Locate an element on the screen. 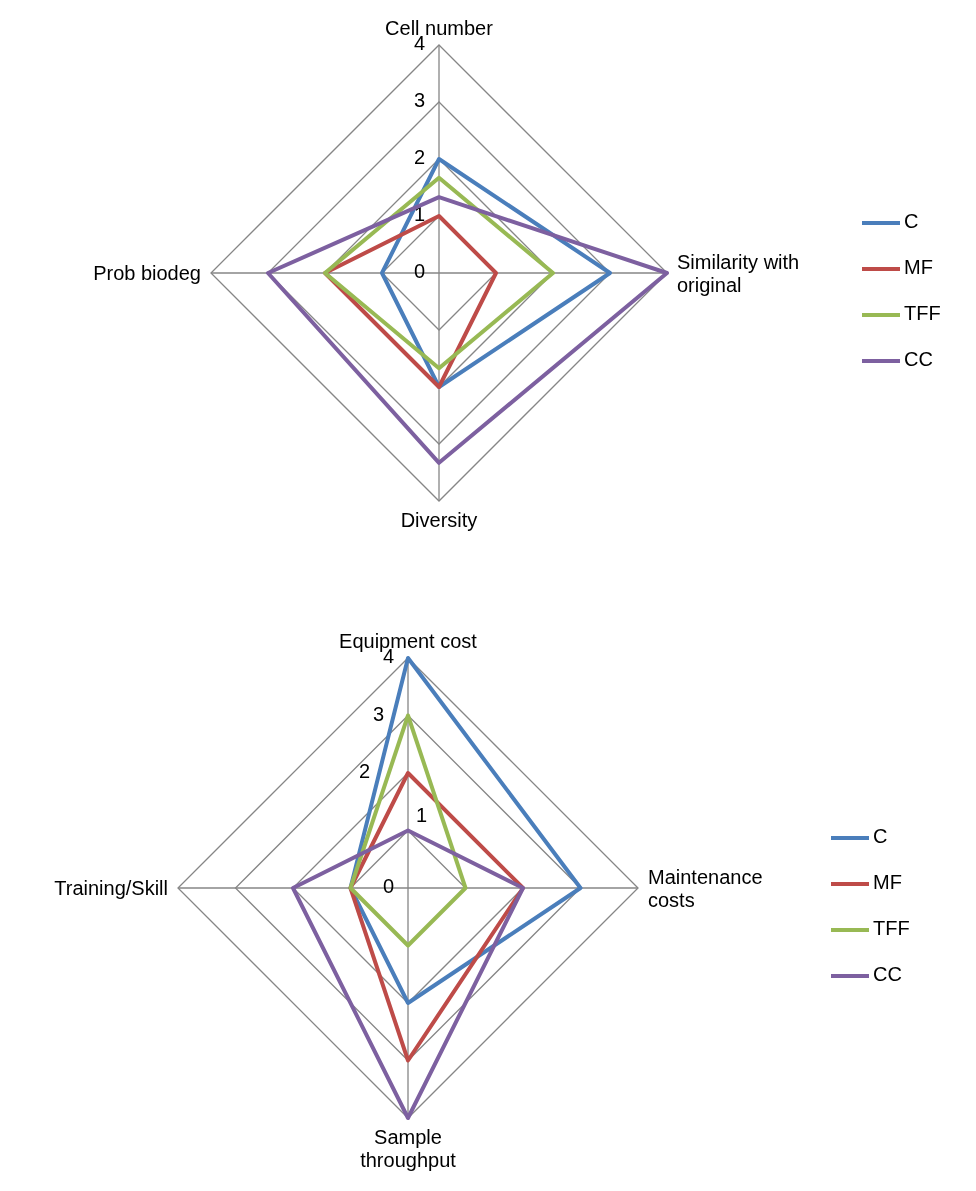 The image size is (976, 1191). spoke-label: Diversity is located at coordinates (439, 520).